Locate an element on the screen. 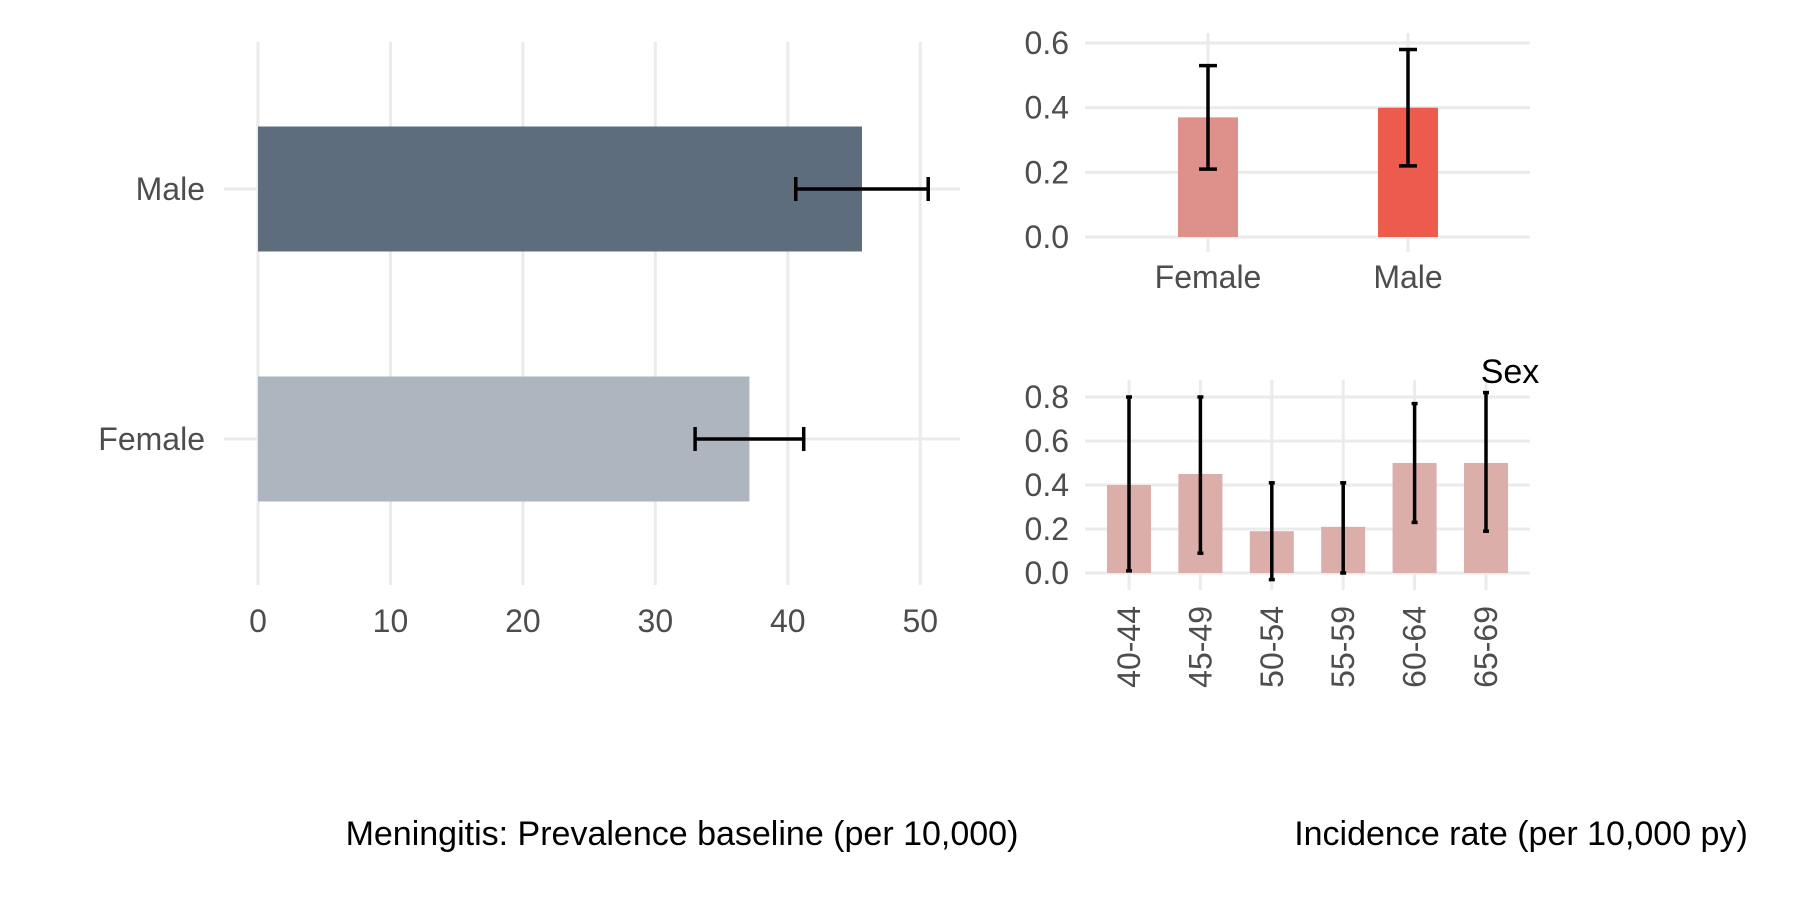 The height and width of the screenshot is (900, 1800). y-tick-label: 0.8 is located at coordinates (1047, 397).